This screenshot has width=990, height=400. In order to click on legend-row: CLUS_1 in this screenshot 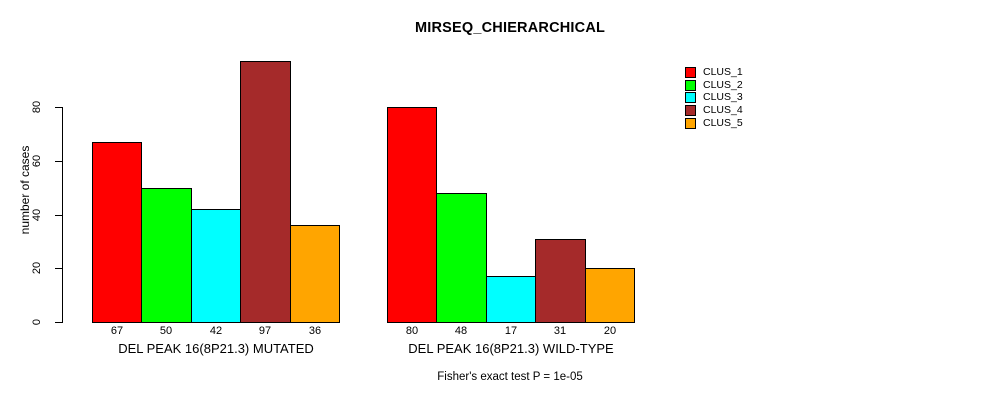, I will do `click(714, 72)`.